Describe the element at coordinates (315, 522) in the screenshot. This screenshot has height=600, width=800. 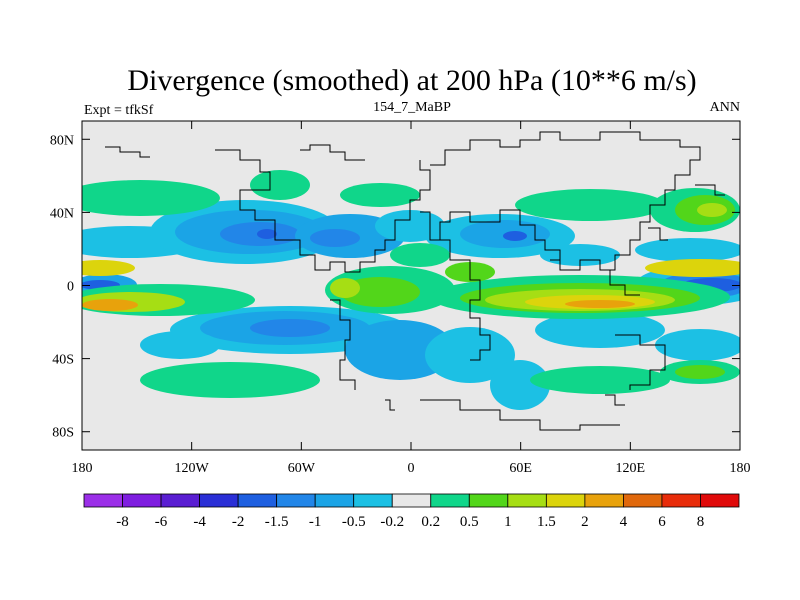
I see `colorbar-label: -1` at that location.